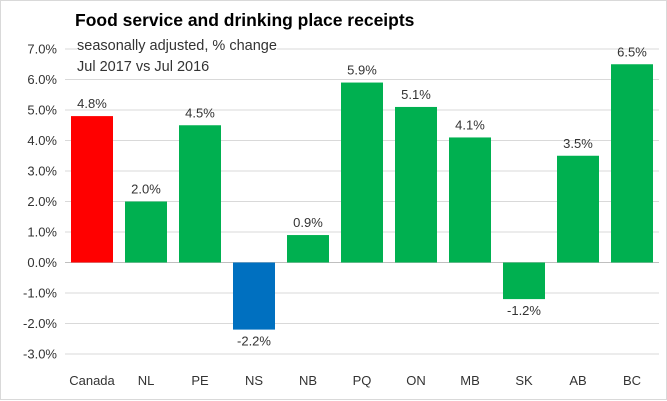 The height and width of the screenshot is (401, 667). I want to click on x-tick-label: NL, so click(146, 380).